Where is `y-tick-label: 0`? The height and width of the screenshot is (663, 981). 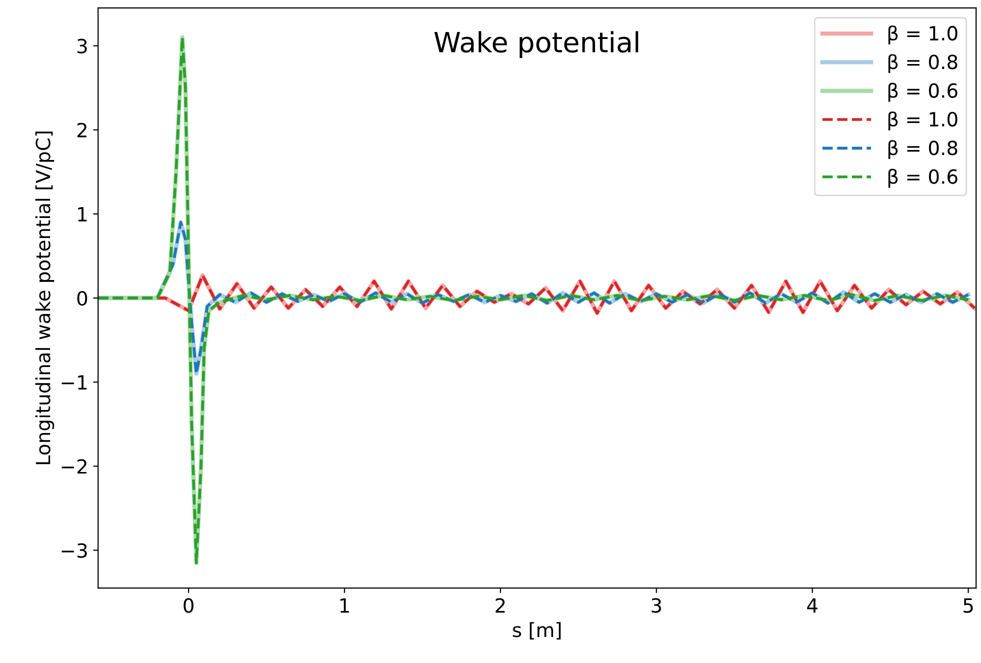
y-tick-label: 0 is located at coordinates (82, 298).